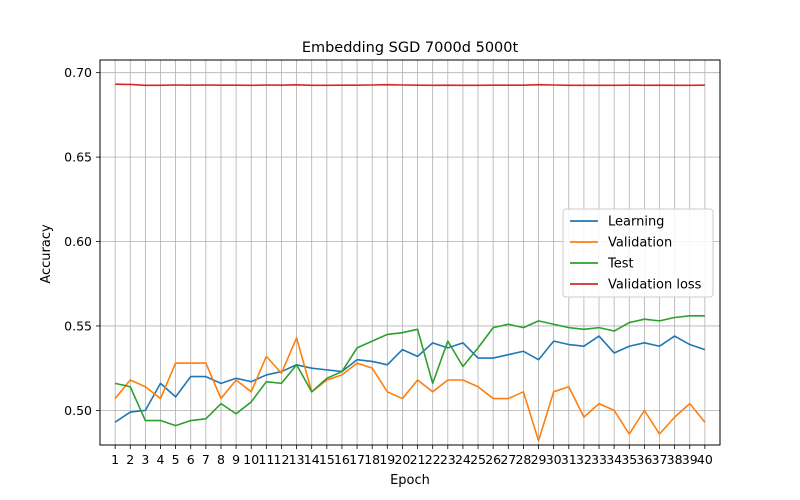  Describe the element at coordinates (629, 459) in the screenshot. I see `x-tick-label: 35` at that location.